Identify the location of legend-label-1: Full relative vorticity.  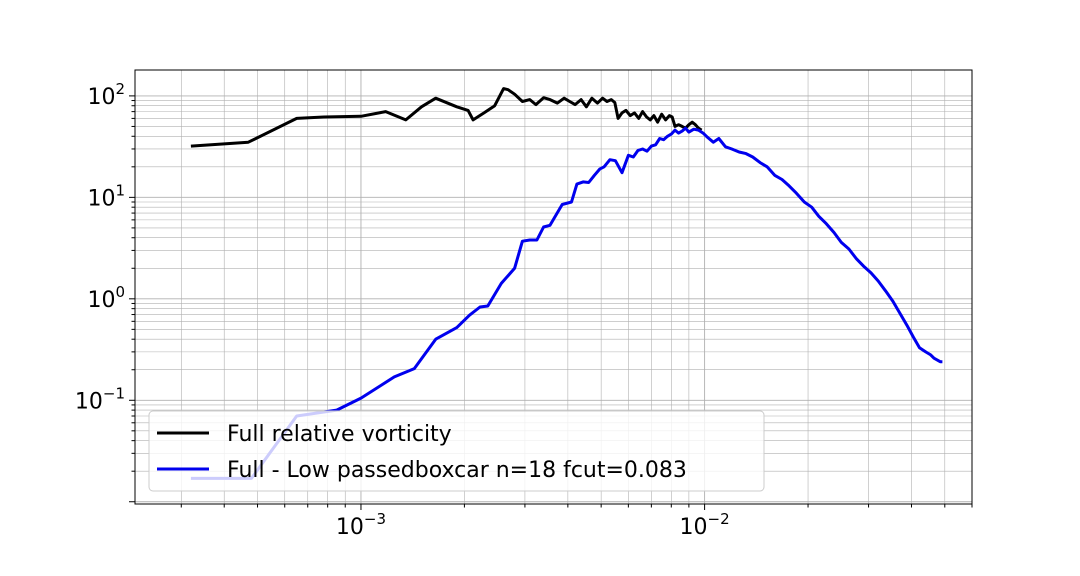
(339, 434).